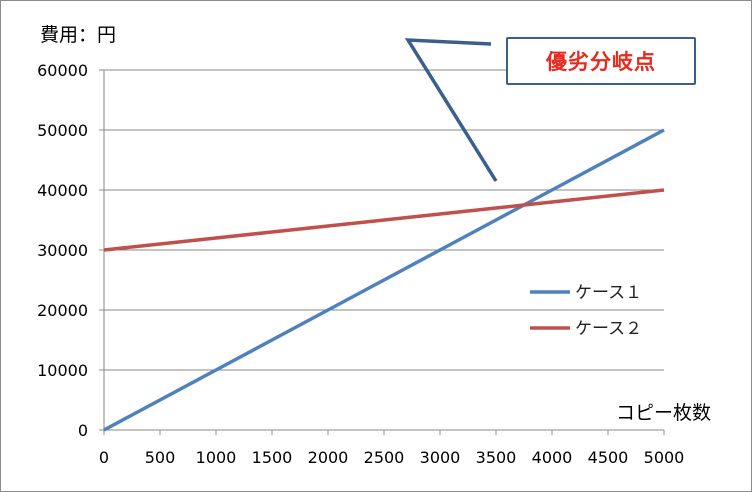 This screenshot has height=492, width=752. I want to click on x-tick-label: 5000, so click(664, 457).